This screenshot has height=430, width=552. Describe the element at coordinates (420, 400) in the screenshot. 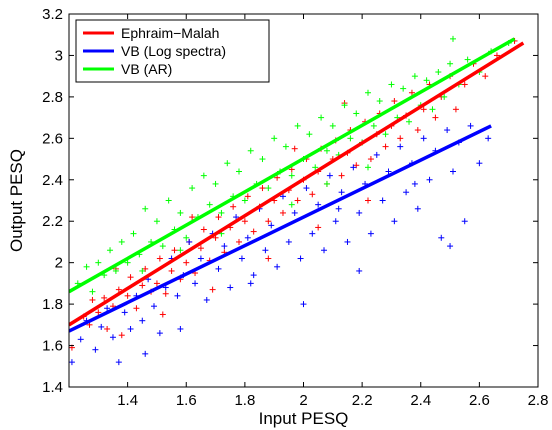

I see `x-tick-label: 2.4` at that location.